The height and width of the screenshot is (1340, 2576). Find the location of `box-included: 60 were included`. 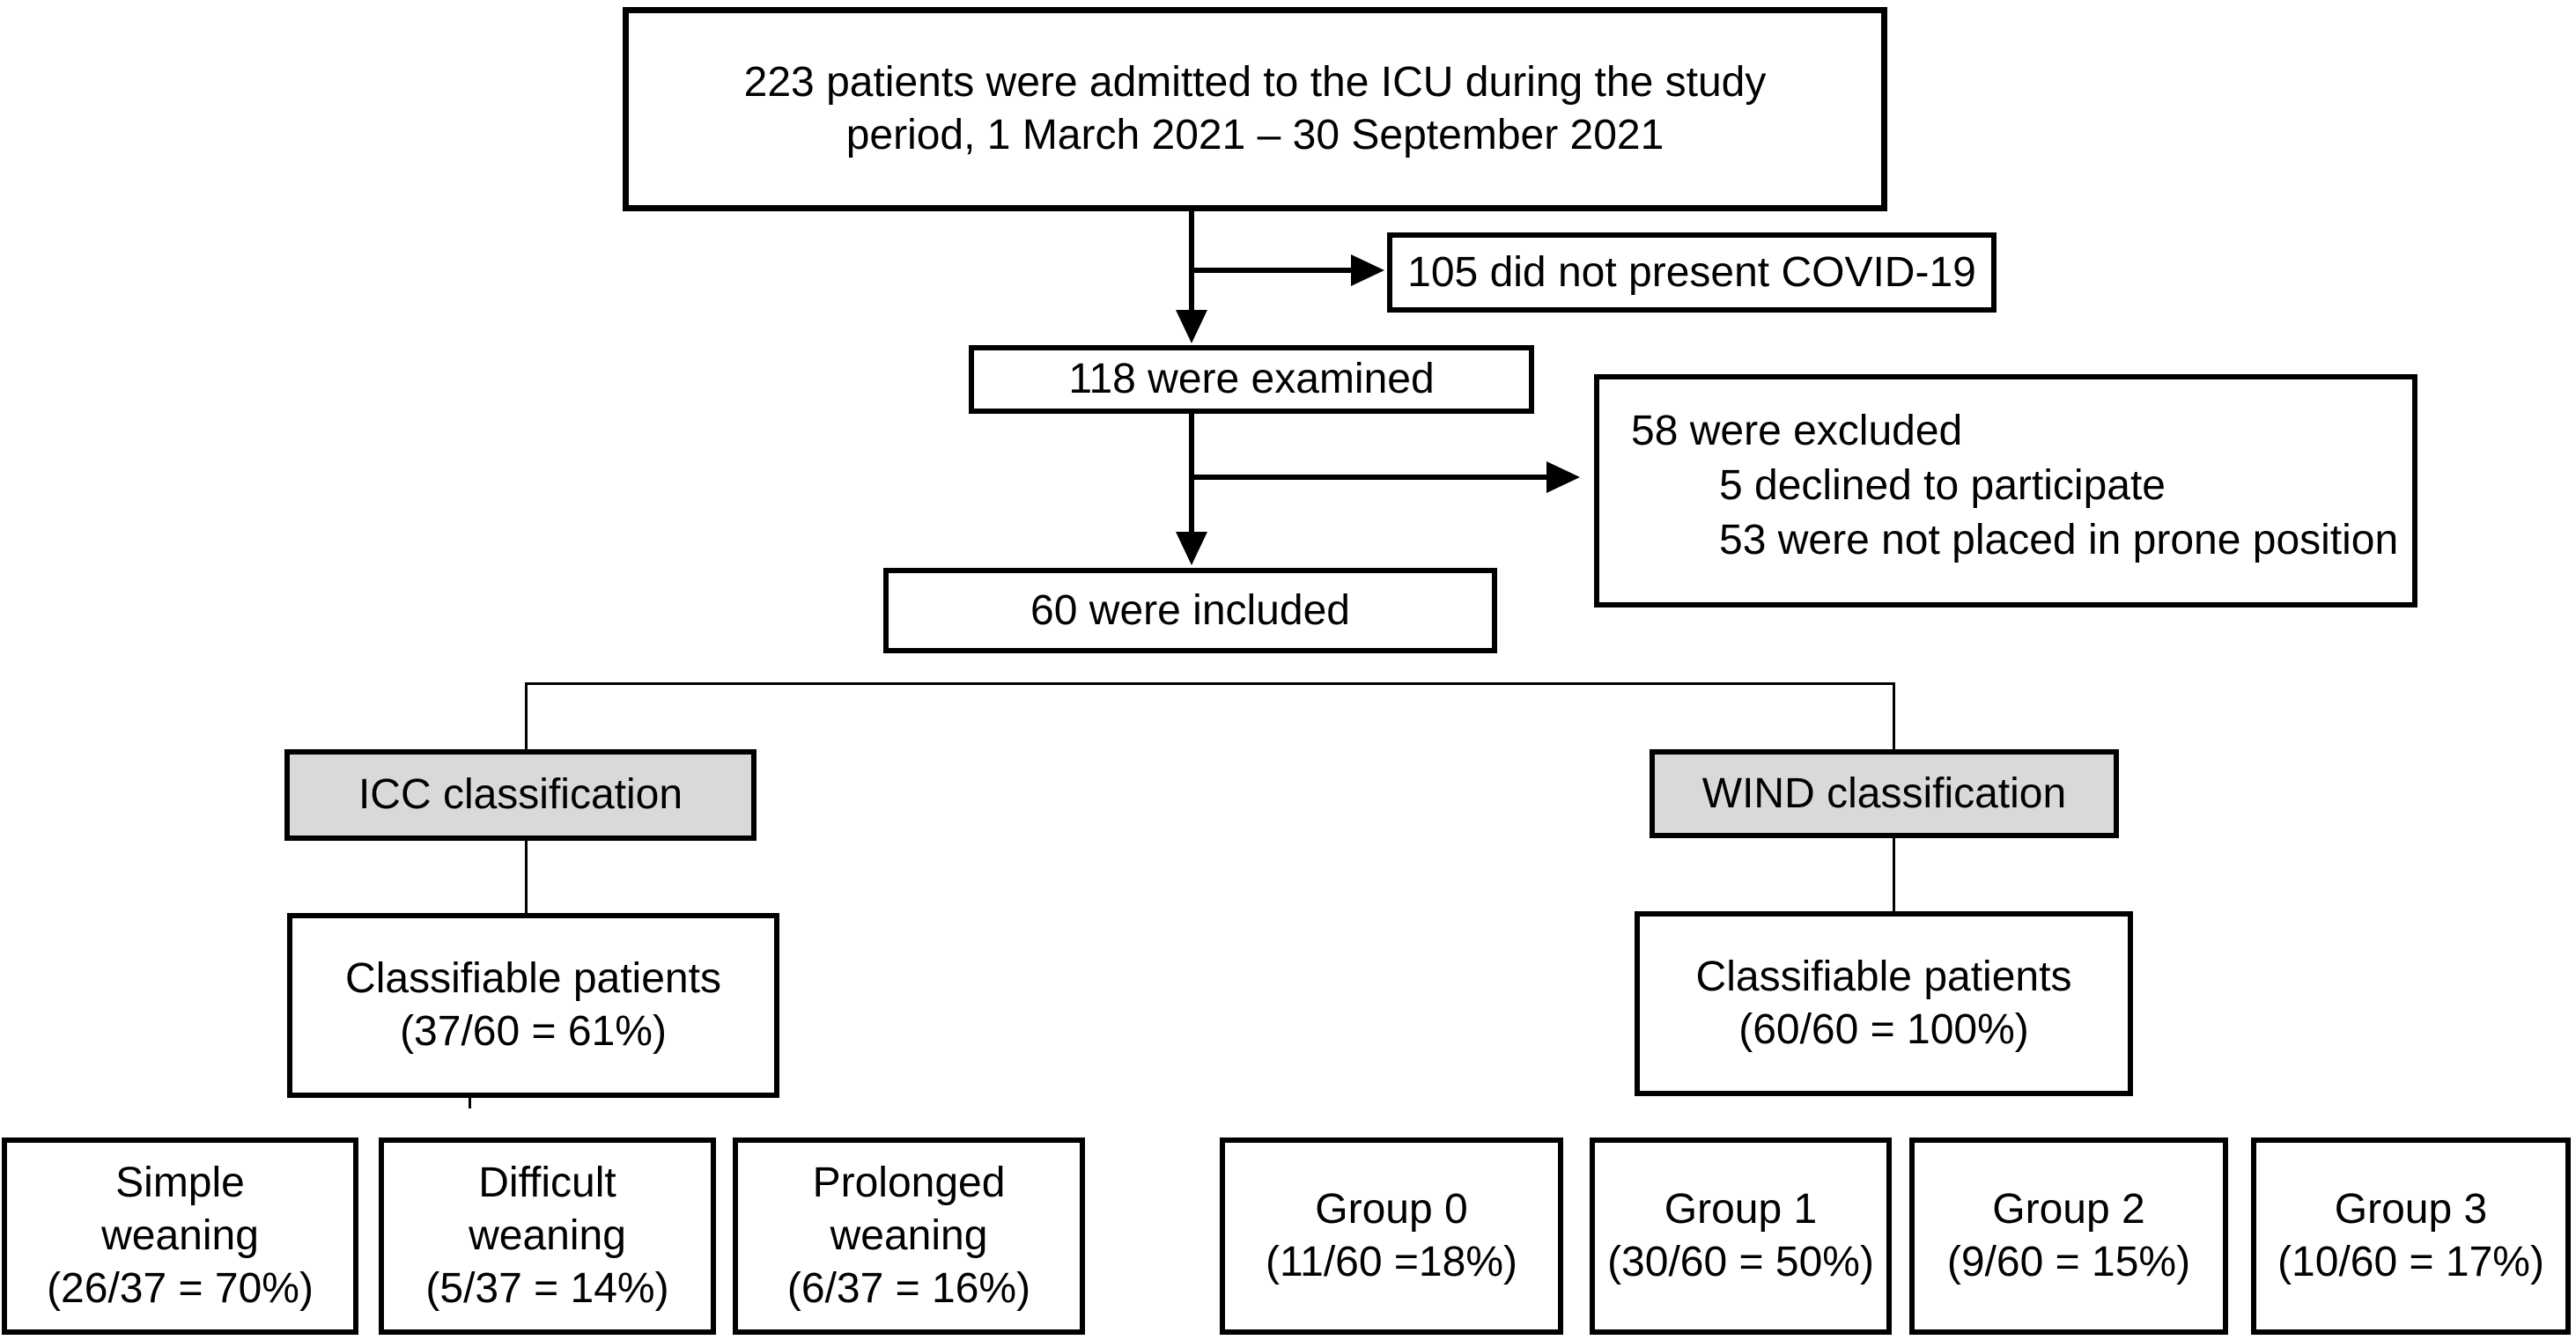

box-included: 60 were included is located at coordinates (1190, 610).